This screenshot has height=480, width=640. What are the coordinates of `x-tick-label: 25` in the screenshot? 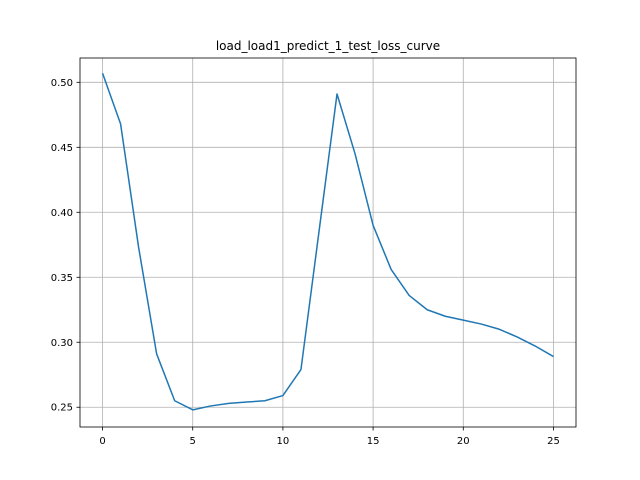 It's located at (553, 441).